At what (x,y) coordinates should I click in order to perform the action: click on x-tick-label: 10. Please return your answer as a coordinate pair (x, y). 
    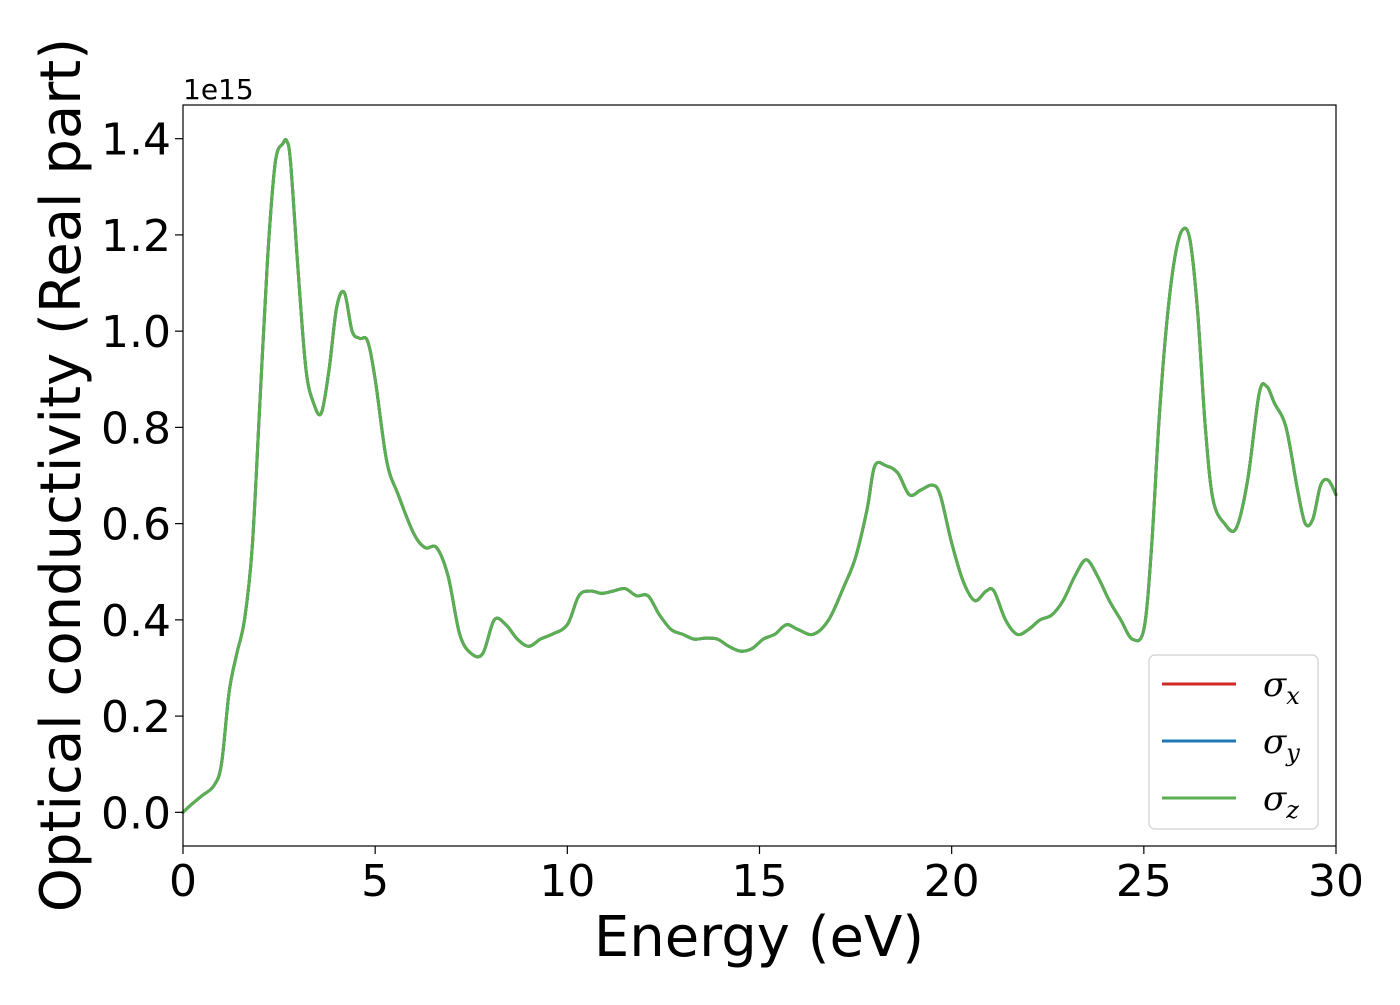
    Looking at the image, I should click on (567, 881).